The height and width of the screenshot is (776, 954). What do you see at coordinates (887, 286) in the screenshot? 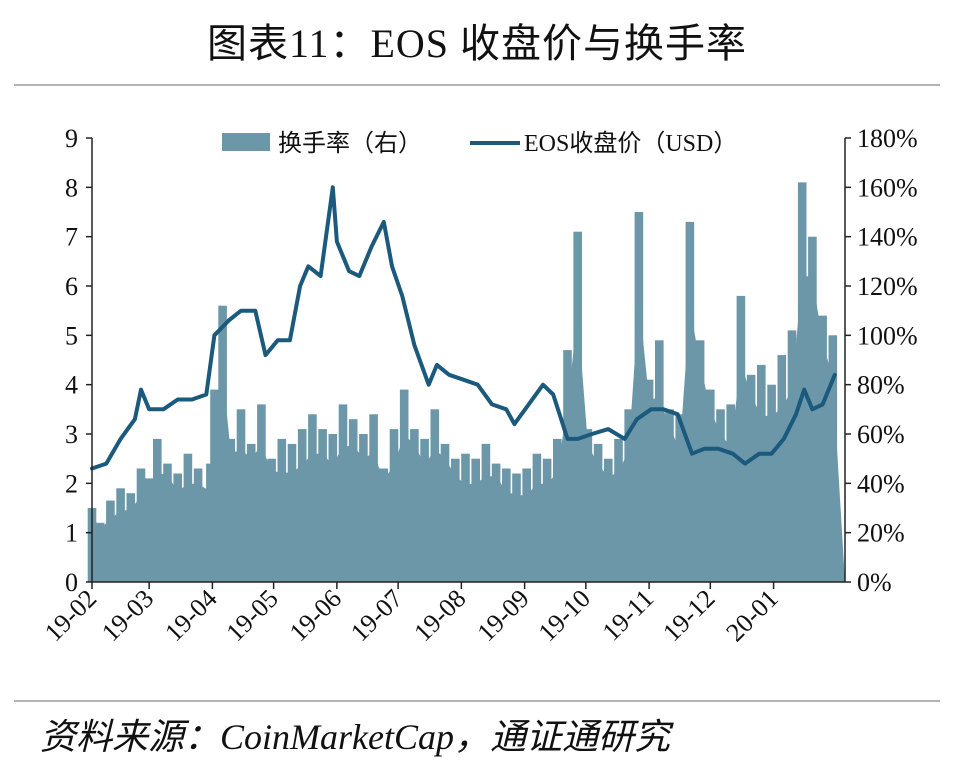
I see `y-right-tick-label: 120%` at bounding box center [887, 286].